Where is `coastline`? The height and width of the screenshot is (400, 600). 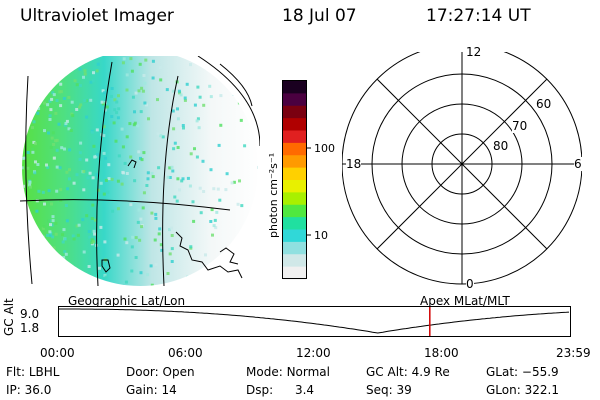
coastline is located at coordinates (172, 219).